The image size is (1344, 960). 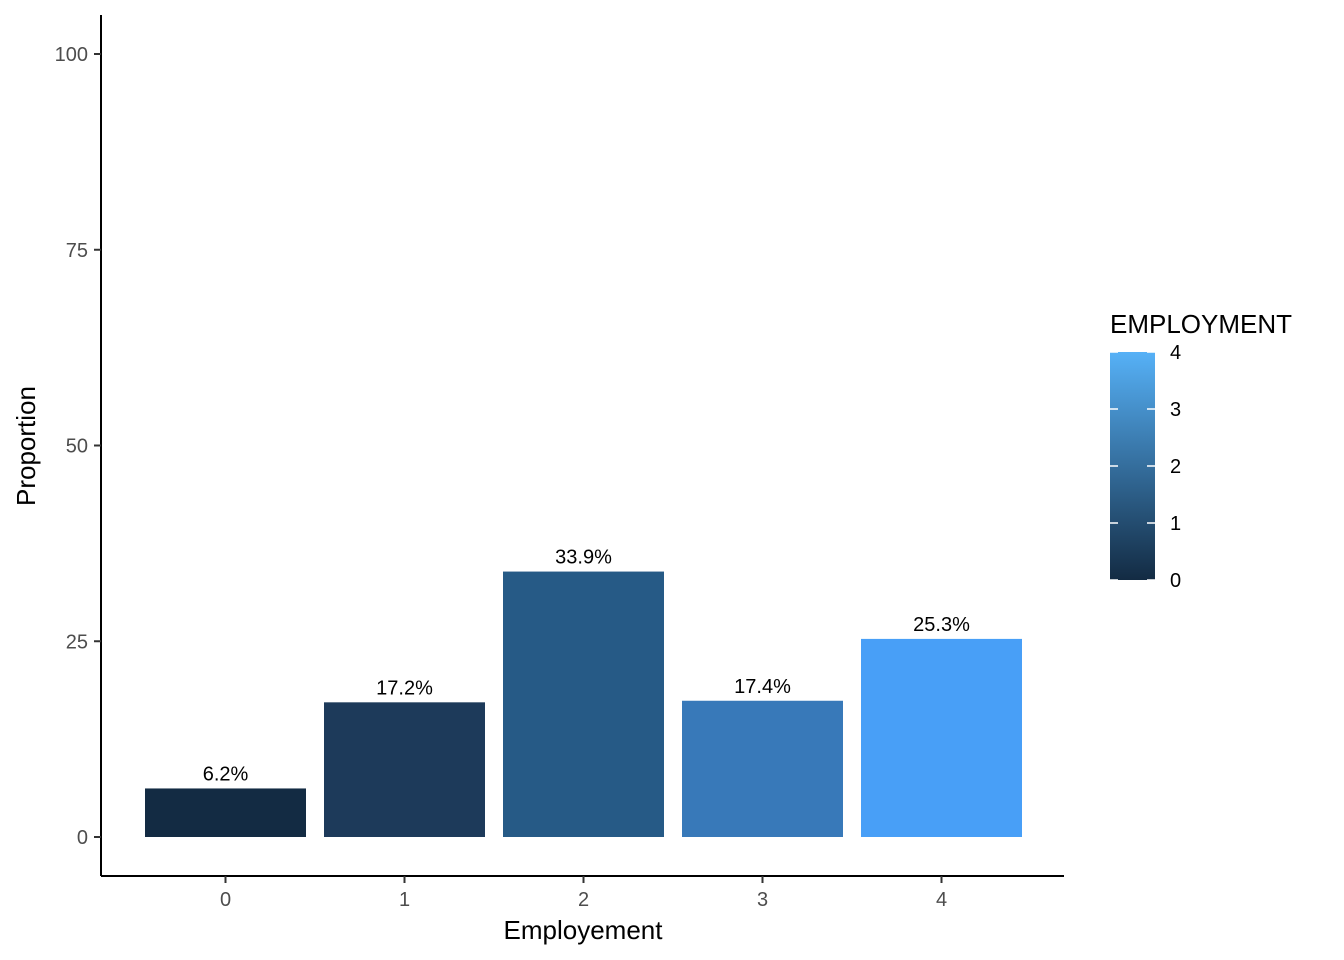 I want to click on x-tick-label: 2, so click(x=583, y=900).